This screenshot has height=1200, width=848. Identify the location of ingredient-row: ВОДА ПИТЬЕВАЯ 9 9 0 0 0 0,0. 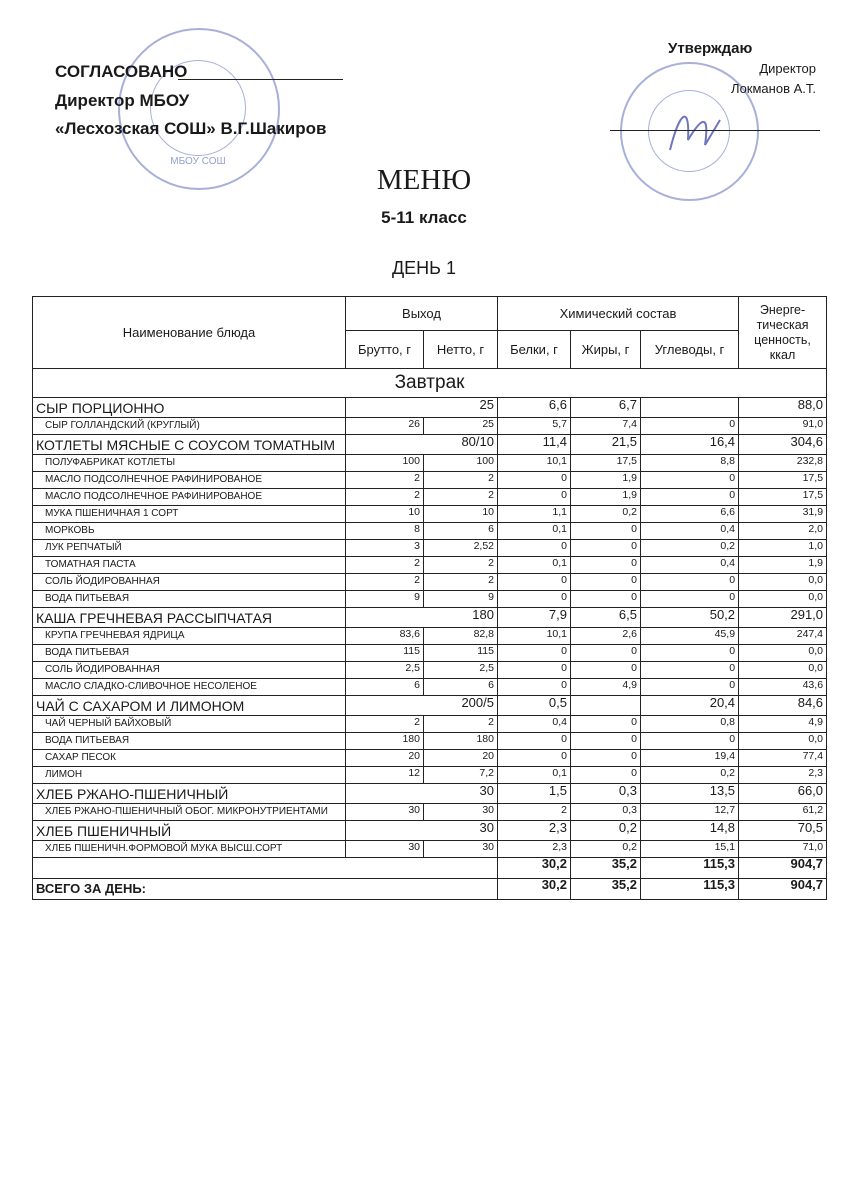
(430, 599).